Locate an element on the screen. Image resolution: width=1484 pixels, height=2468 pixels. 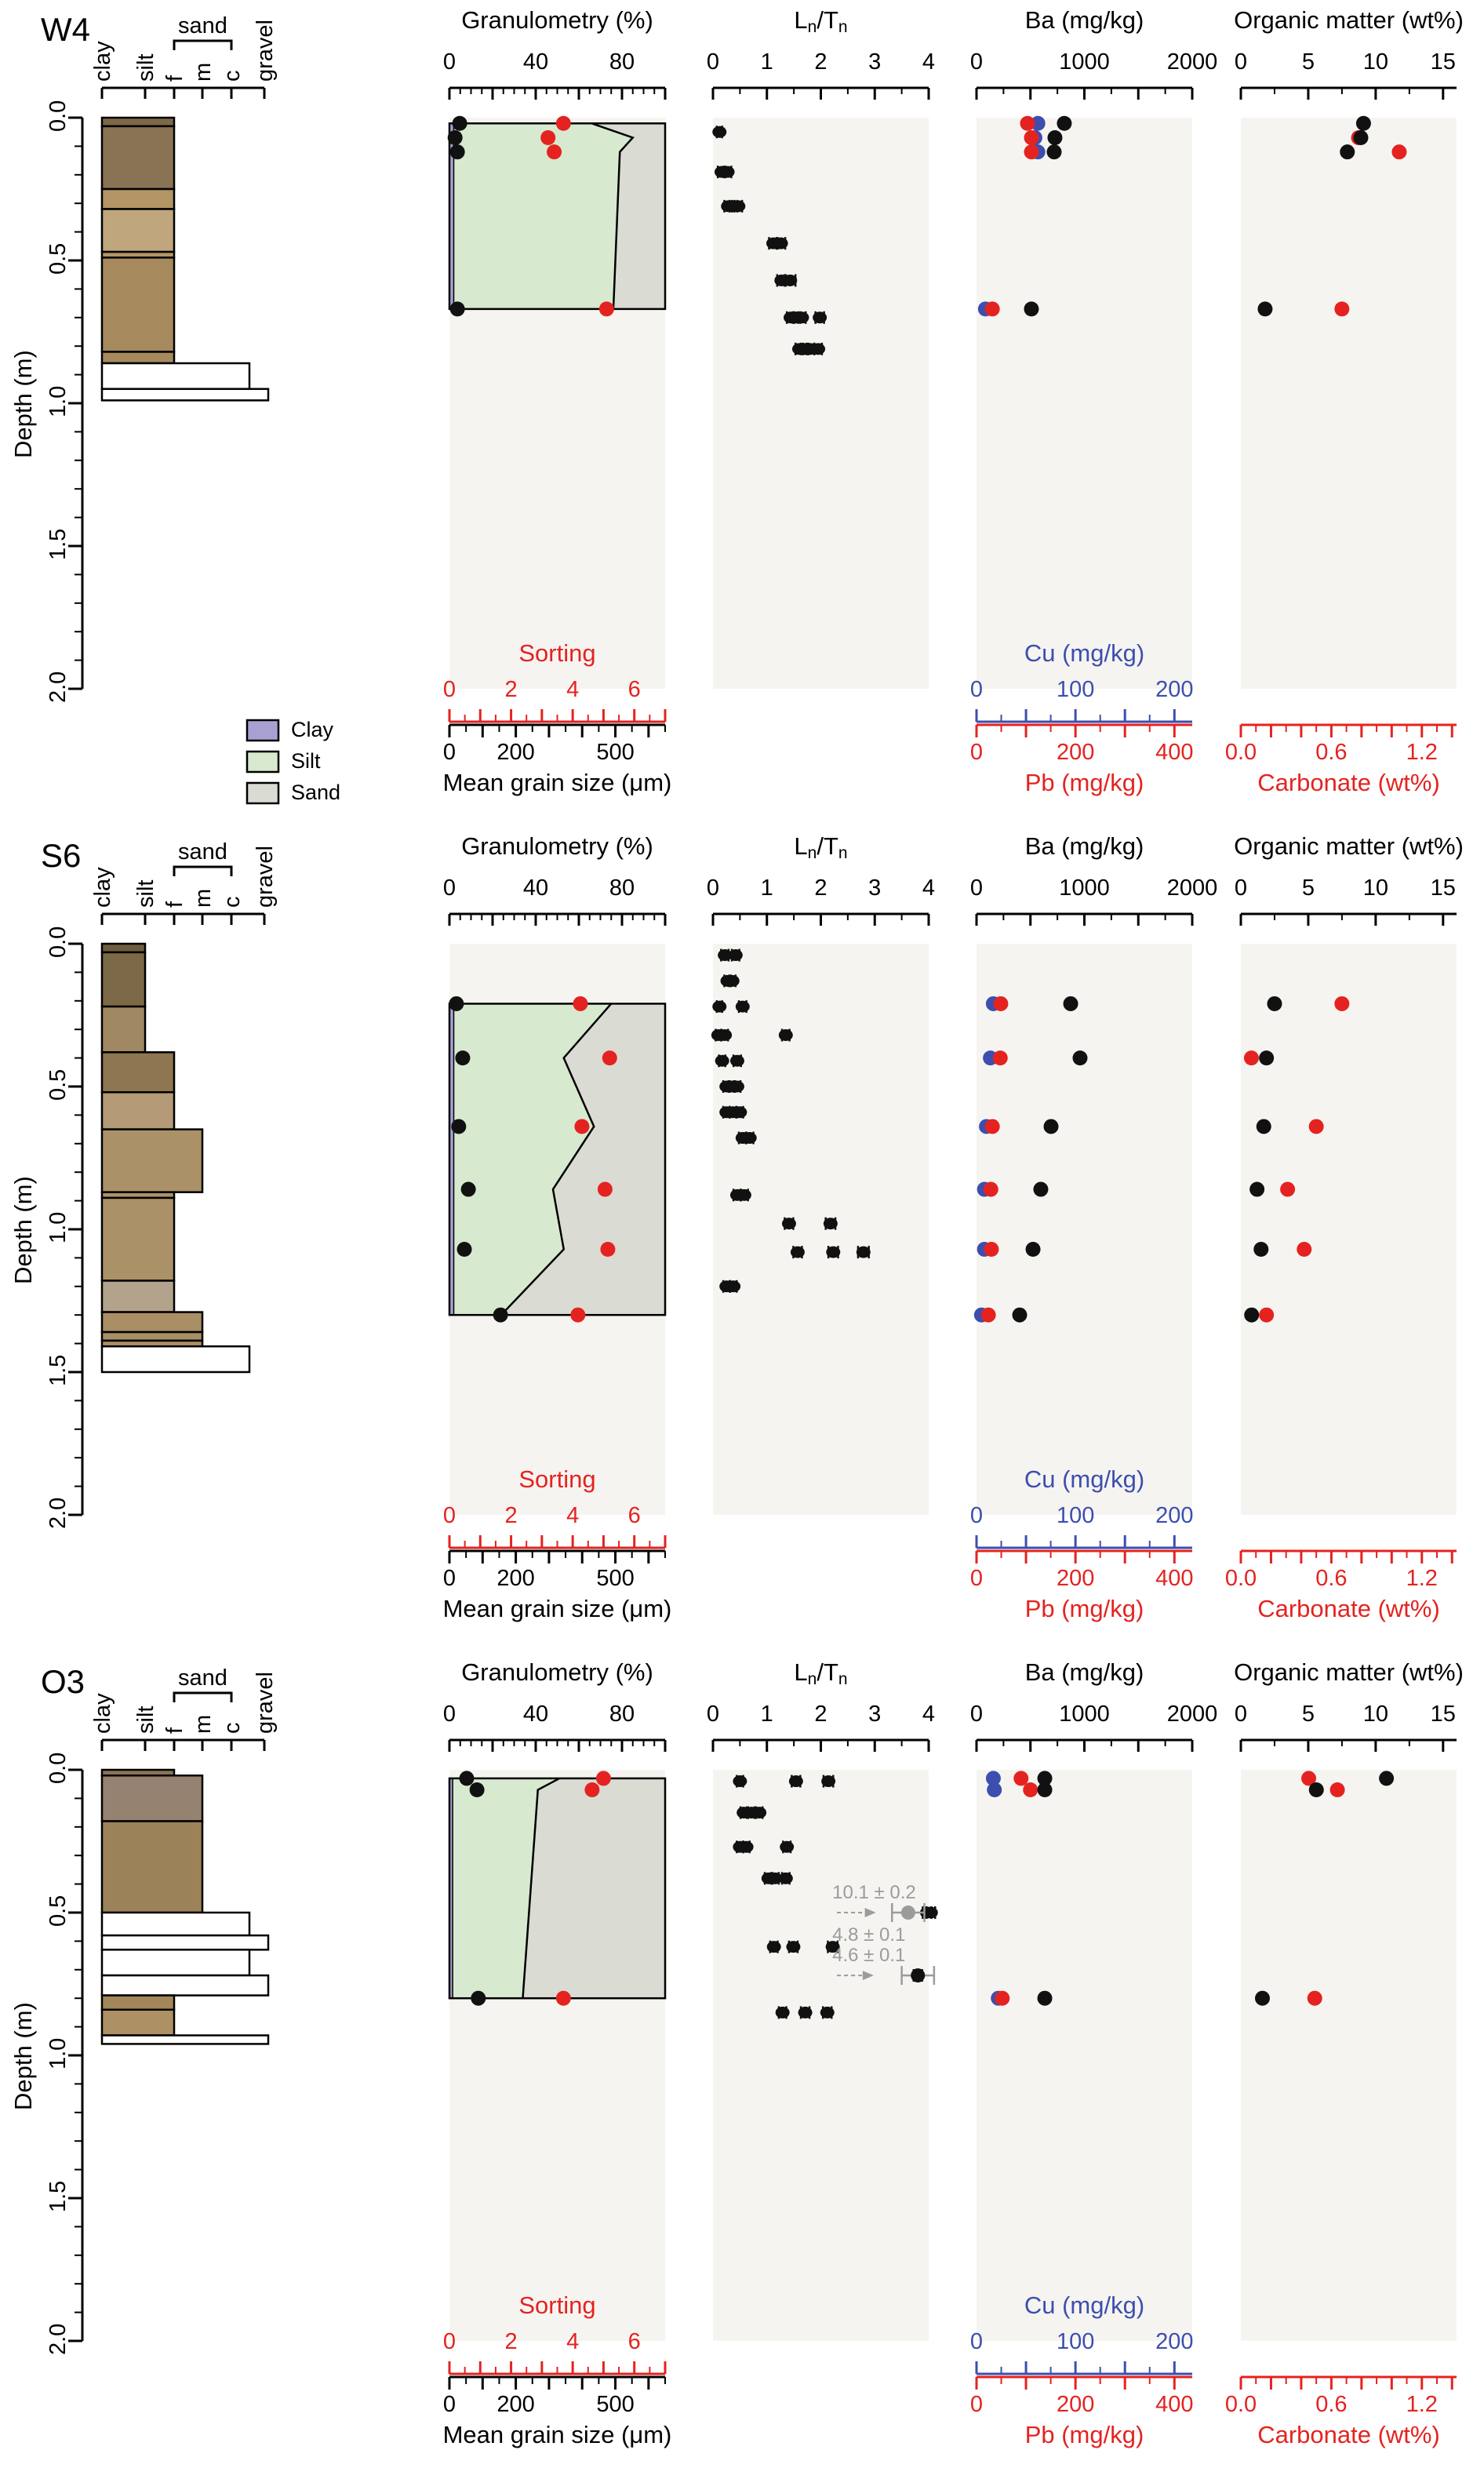
core-id-label: O3 is located at coordinates (63, 1681).